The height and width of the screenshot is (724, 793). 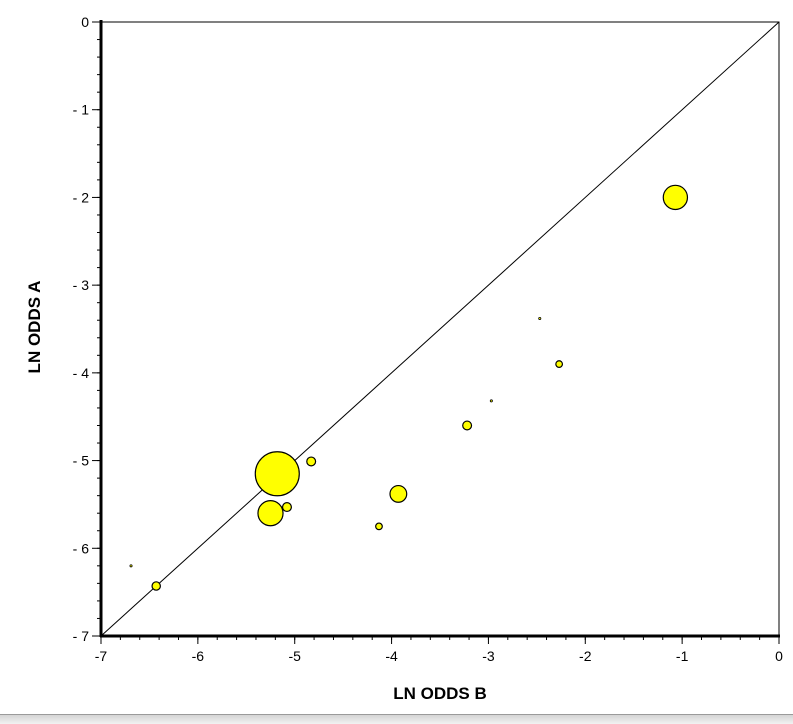 What do you see at coordinates (81, 548) in the screenshot?
I see `y-tick-label: - 6` at bounding box center [81, 548].